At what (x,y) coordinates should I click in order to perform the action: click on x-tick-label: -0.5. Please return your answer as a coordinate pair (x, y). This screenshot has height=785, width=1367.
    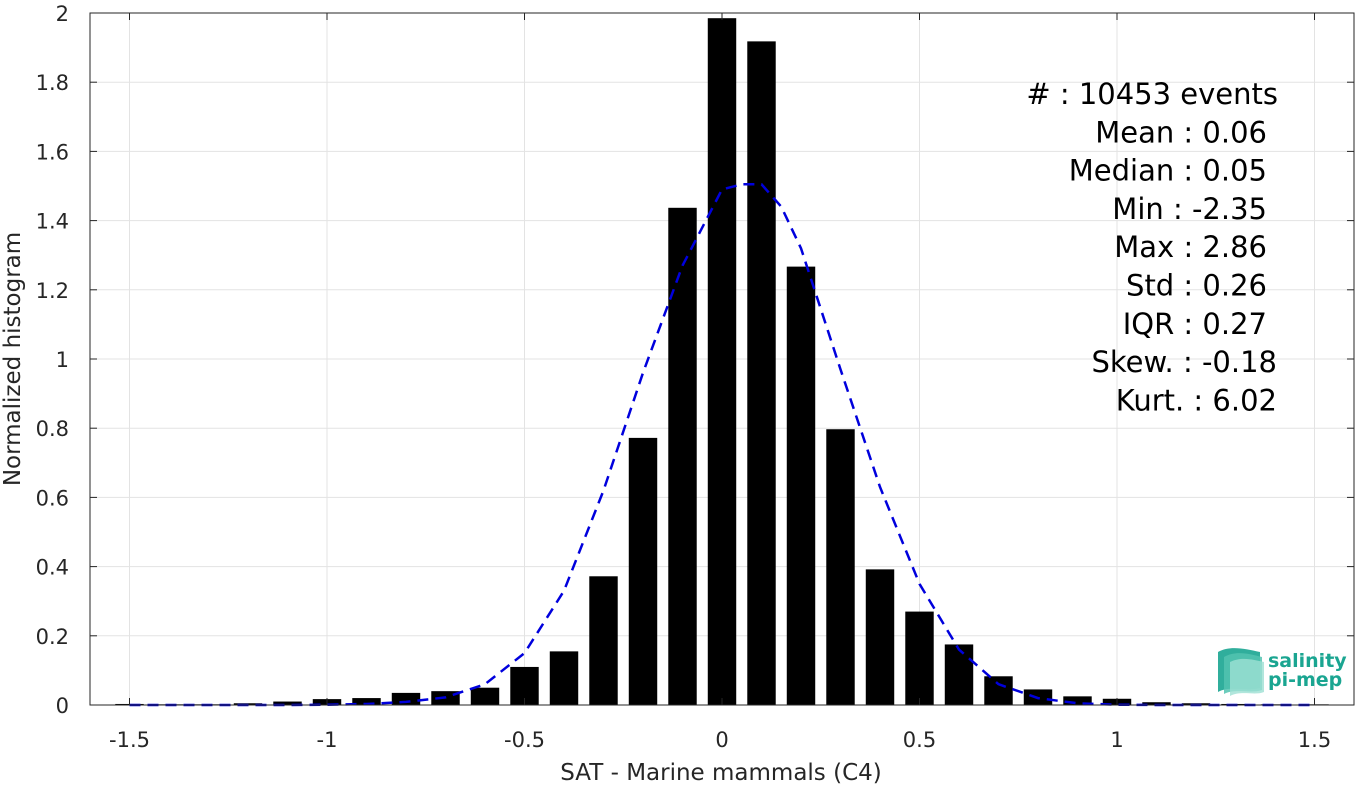
    Looking at the image, I should click on (524, 740).